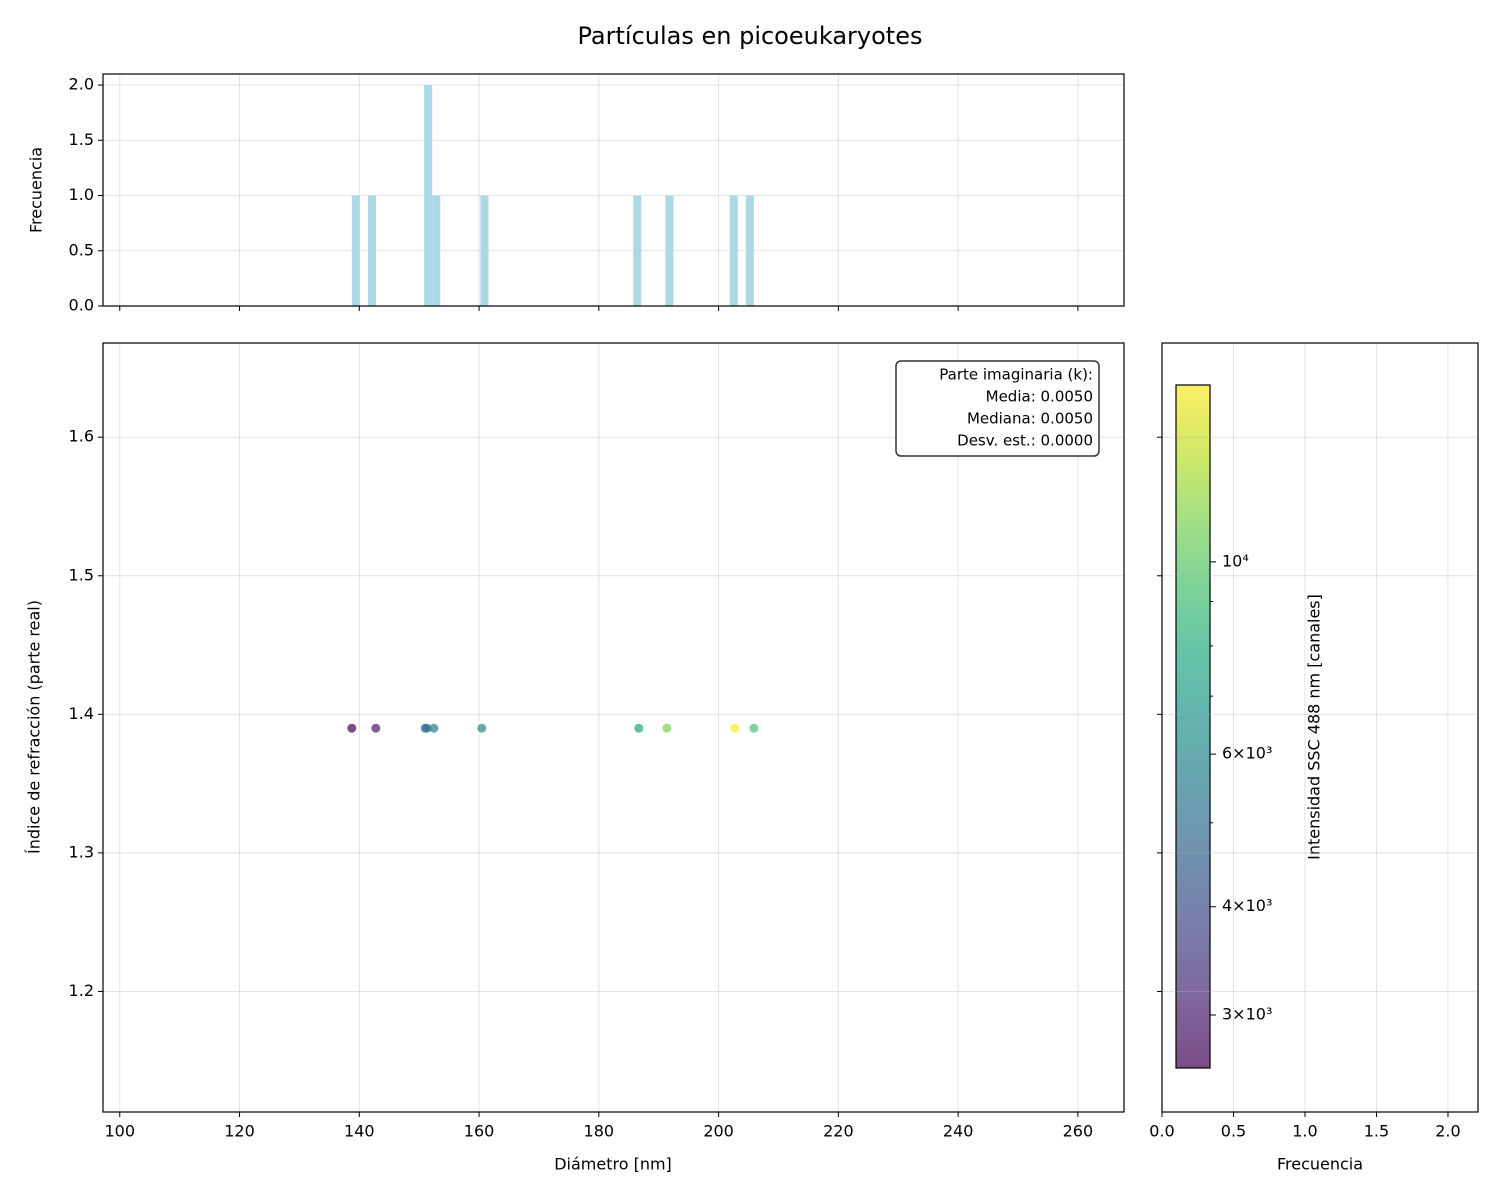  I want to click on x-tick-label: 100, so click(119, 1131).